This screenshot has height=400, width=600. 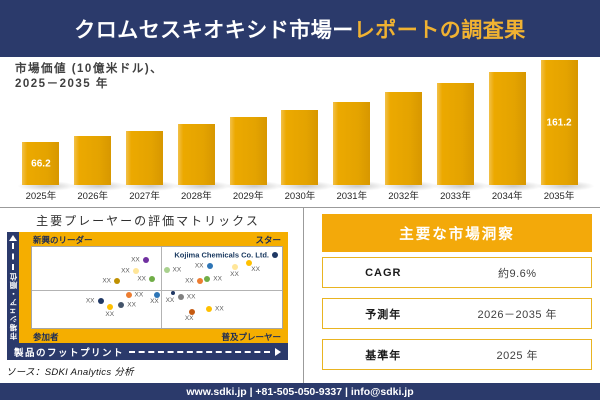 I want to click on bar-2035年: 161.2, so click(x=565, y=125).